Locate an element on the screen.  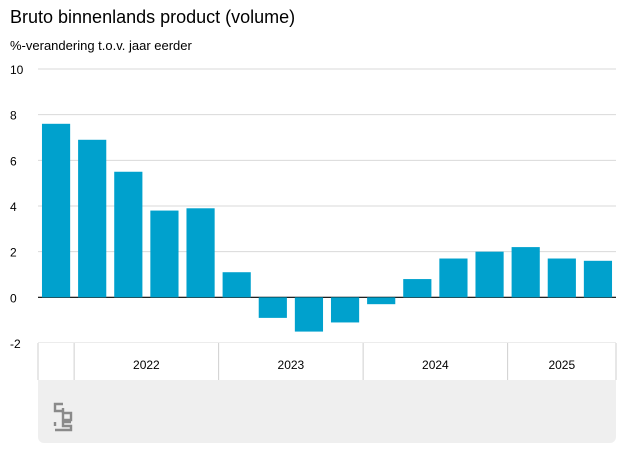
y-tick-label: 4 is located at coordinates (13, 207).